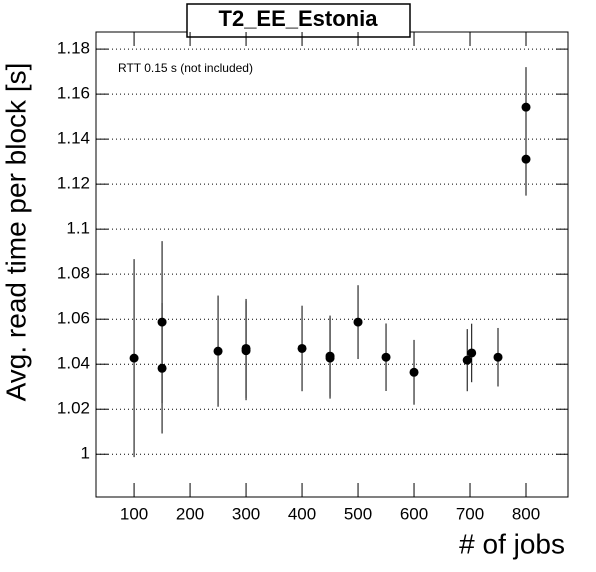 This screenshot has height=572, width=596. I want to click on x-tick-label: 300, so click(246, 513).